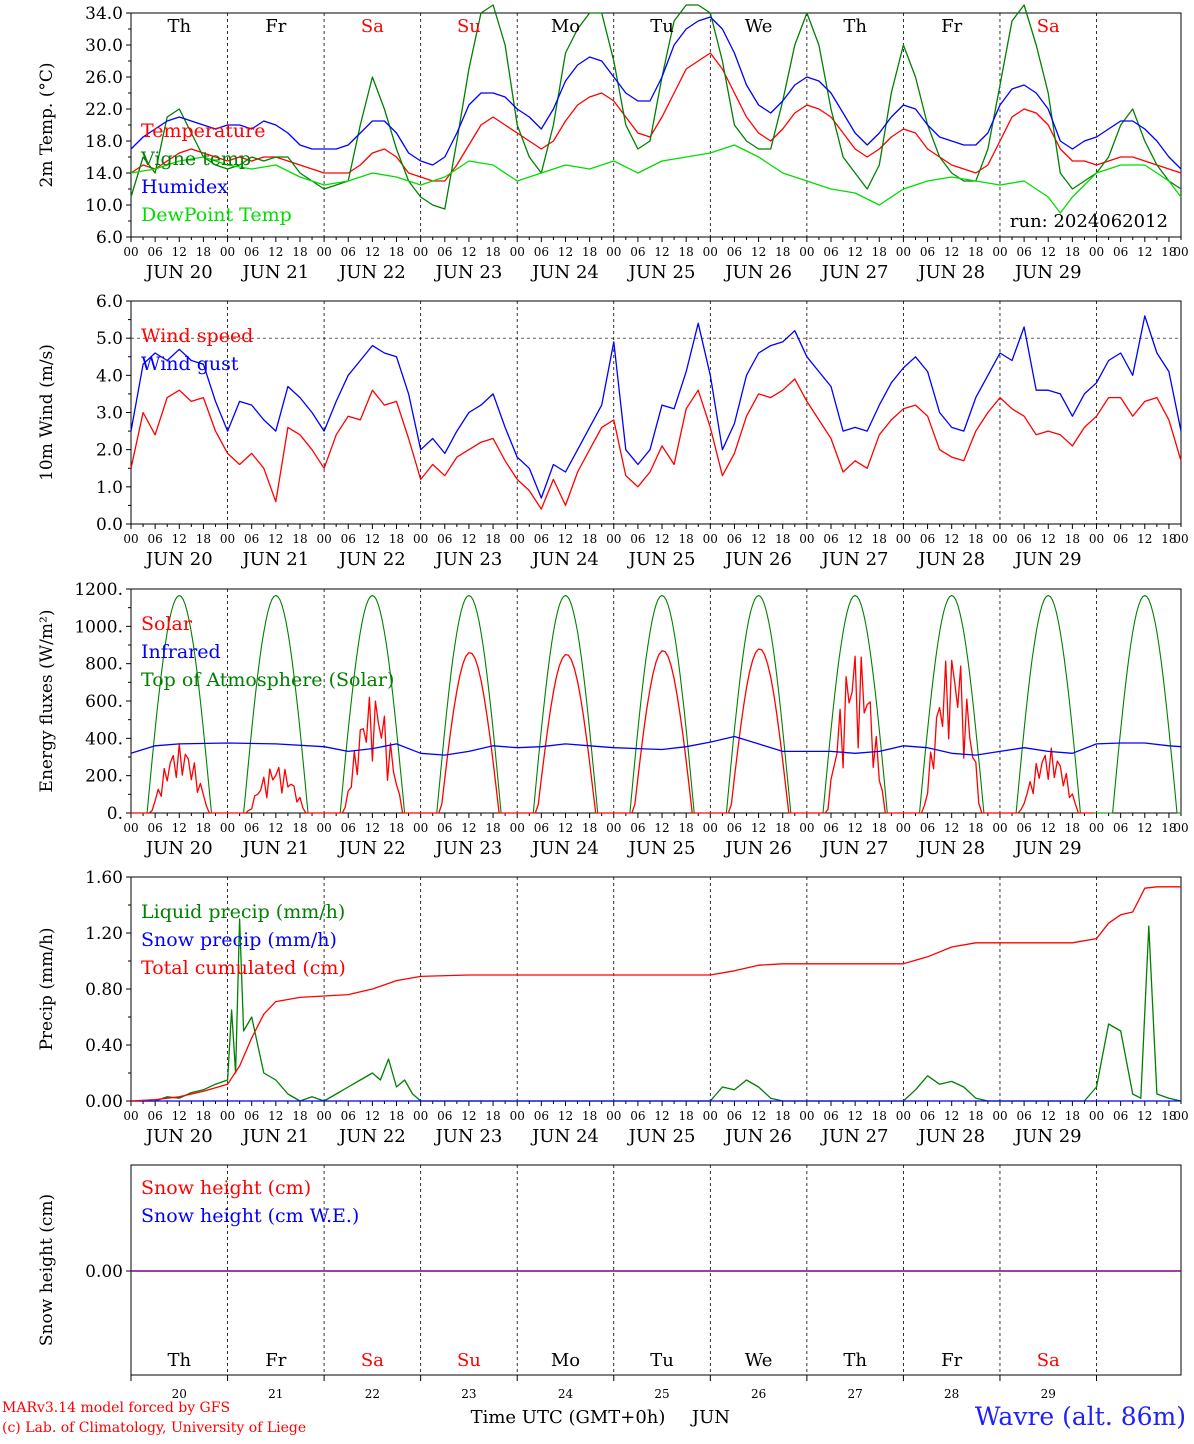  What do you see at coordinates (656, 407) in the screenshot?
I see `series-line-wind-gust` at bounding box center [656, 407].